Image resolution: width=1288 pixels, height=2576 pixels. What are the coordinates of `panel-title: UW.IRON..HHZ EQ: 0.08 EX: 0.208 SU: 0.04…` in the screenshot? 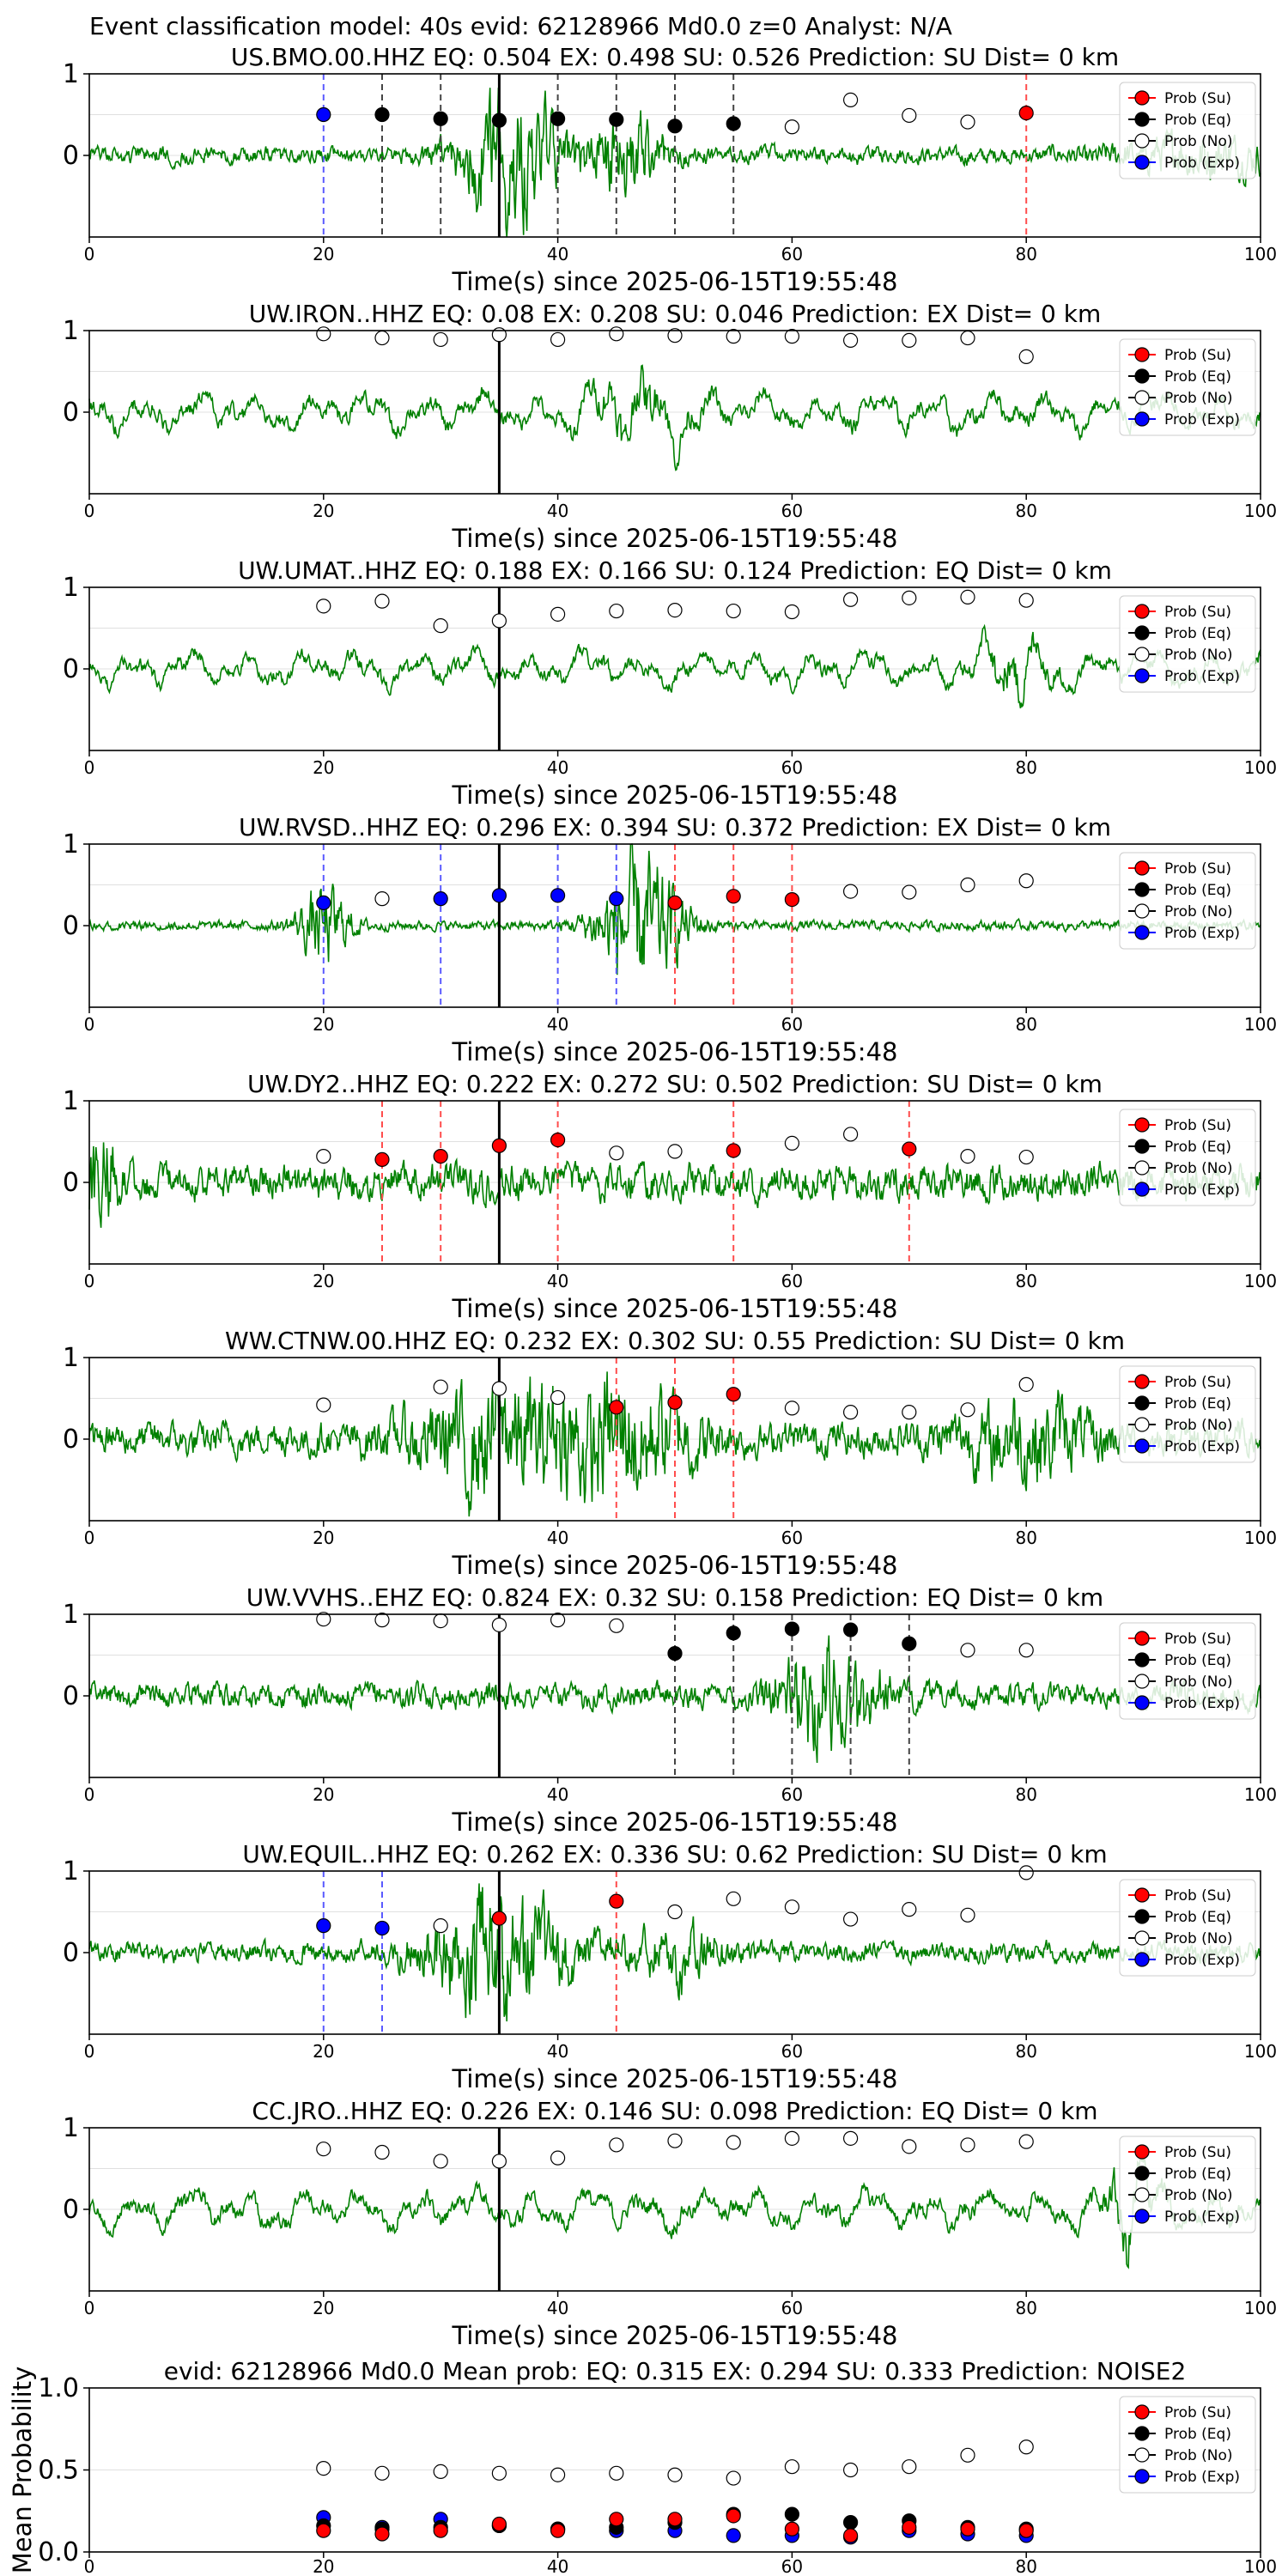 It's located at (675, 314).